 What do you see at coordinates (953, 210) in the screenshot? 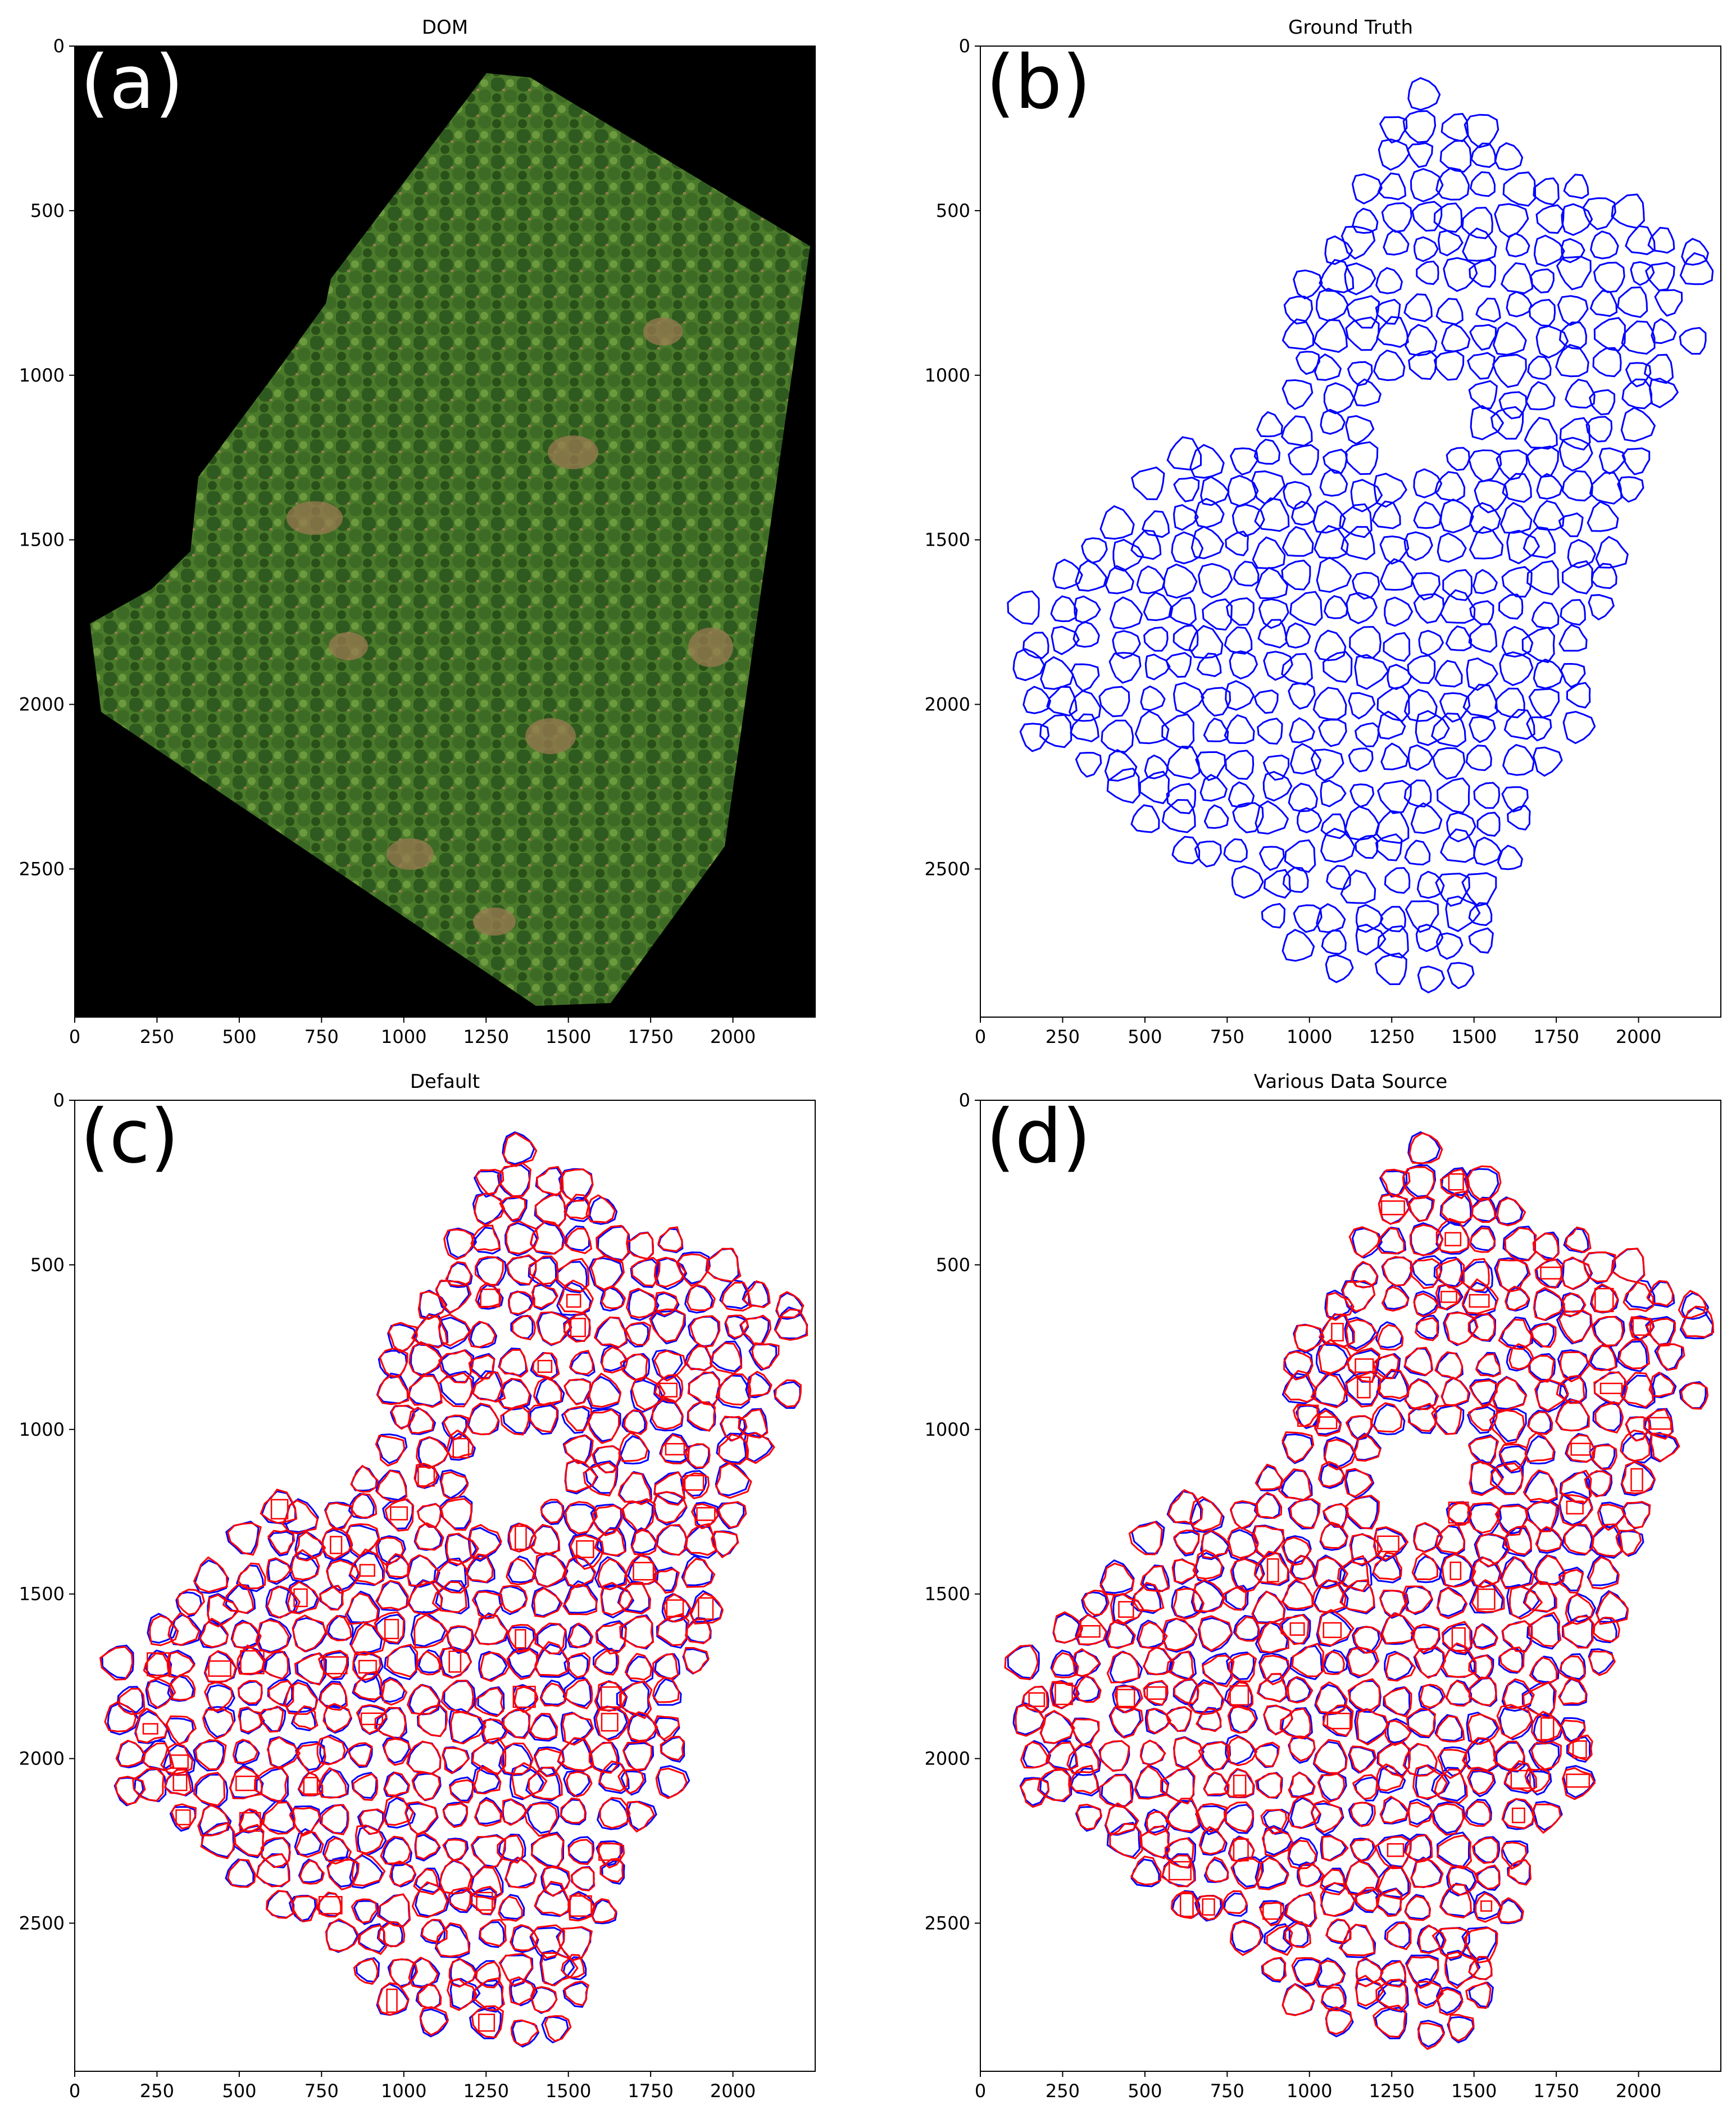
I see `y-tick-label: 500` at bounding box center [953, 210].